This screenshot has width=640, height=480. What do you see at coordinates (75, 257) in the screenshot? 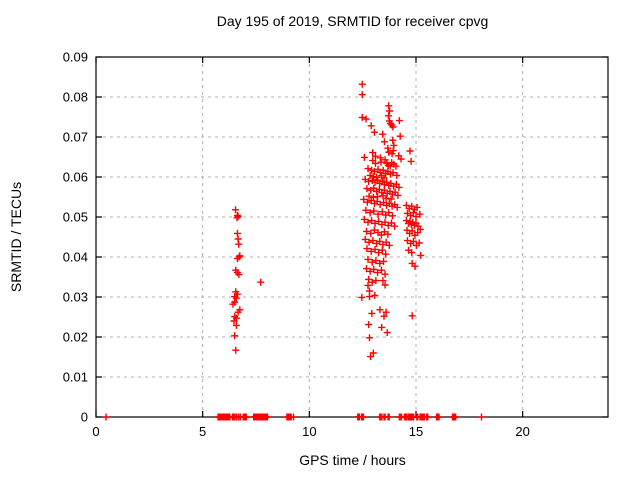
I see `y-tick-label: 0.04` at bounding box center [75, 257].